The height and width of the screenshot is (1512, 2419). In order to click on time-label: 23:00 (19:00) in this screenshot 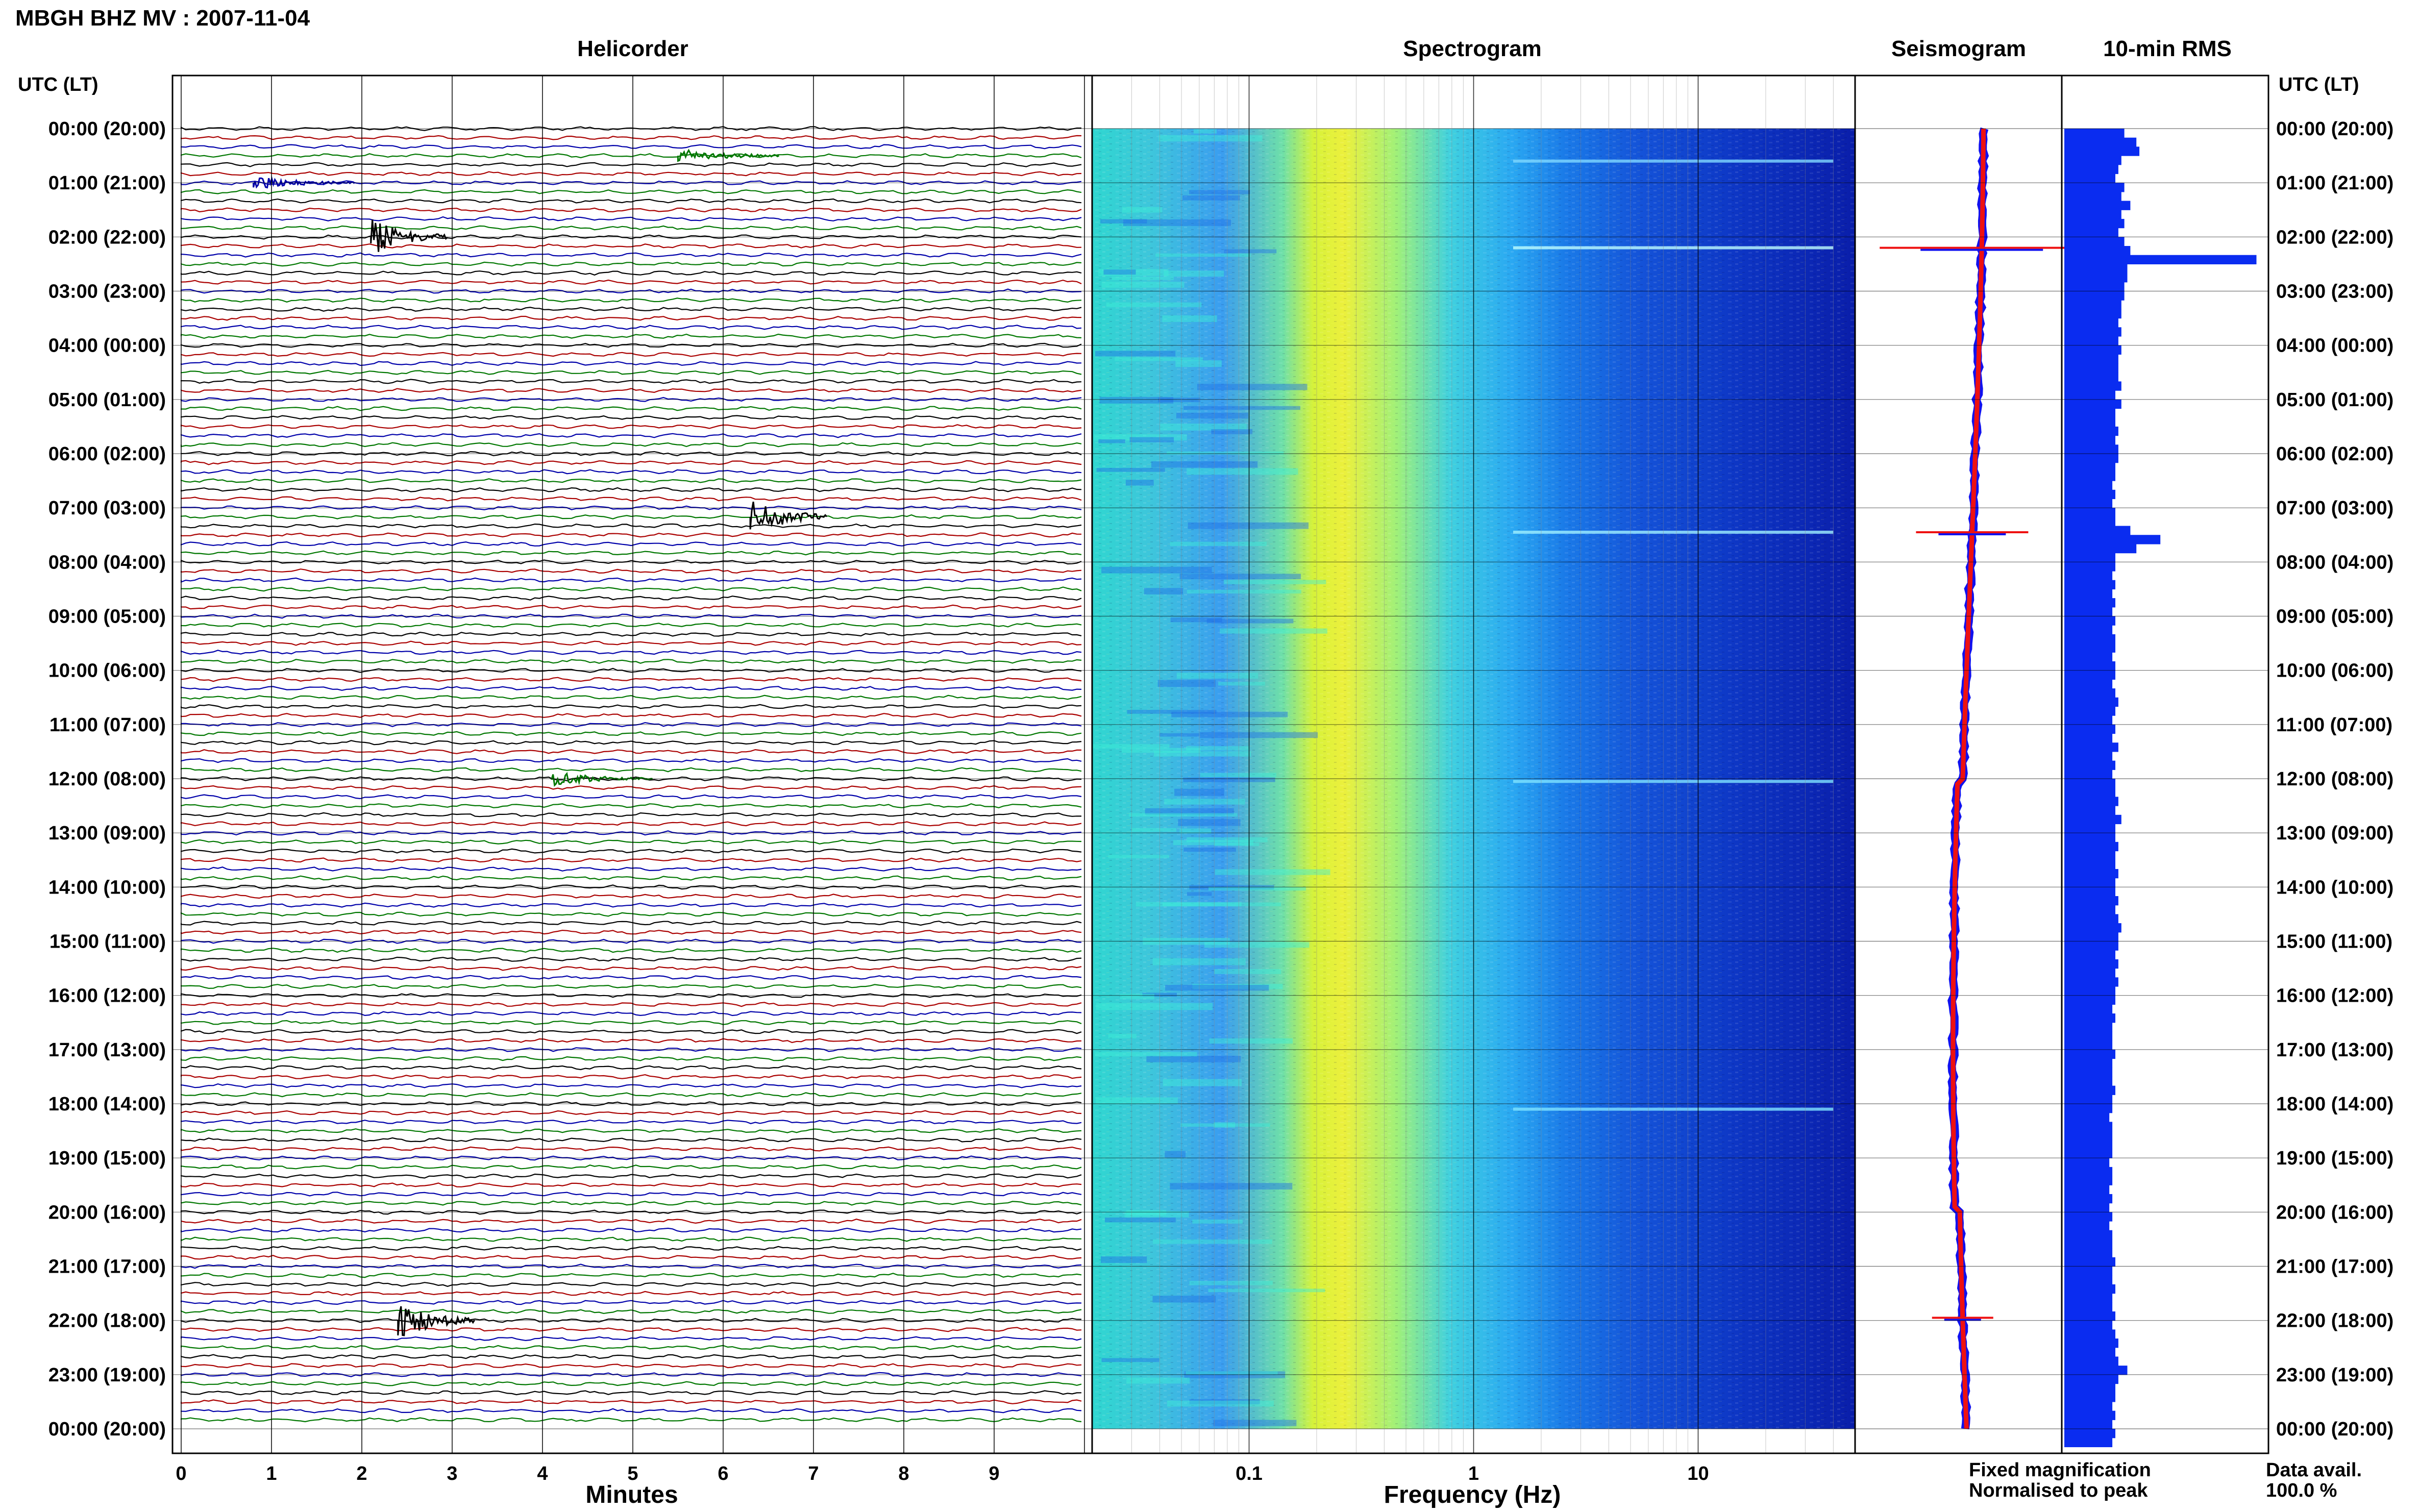, I will do `click(2334, 1375)`.